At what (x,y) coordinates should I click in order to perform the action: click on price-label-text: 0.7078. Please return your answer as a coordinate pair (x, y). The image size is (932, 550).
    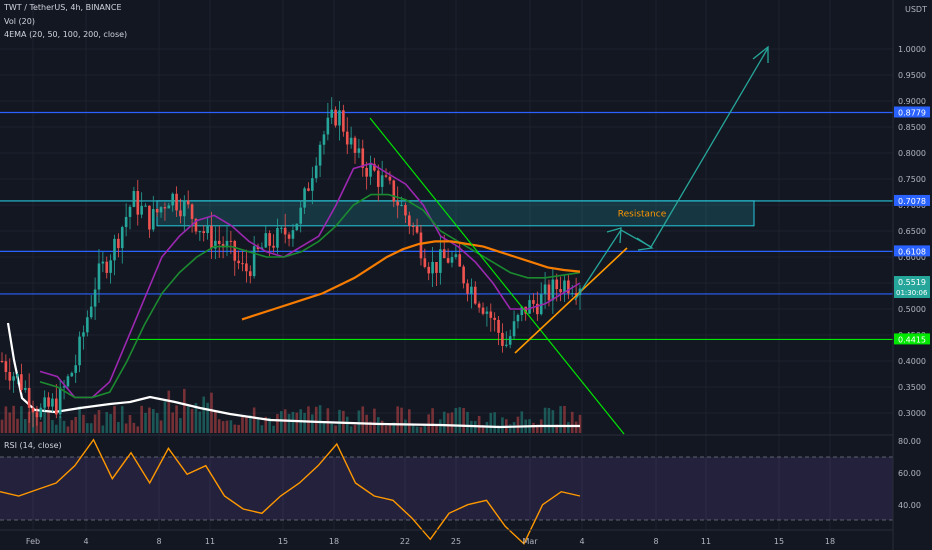
    Looking at the image, I should click on (912, 201).